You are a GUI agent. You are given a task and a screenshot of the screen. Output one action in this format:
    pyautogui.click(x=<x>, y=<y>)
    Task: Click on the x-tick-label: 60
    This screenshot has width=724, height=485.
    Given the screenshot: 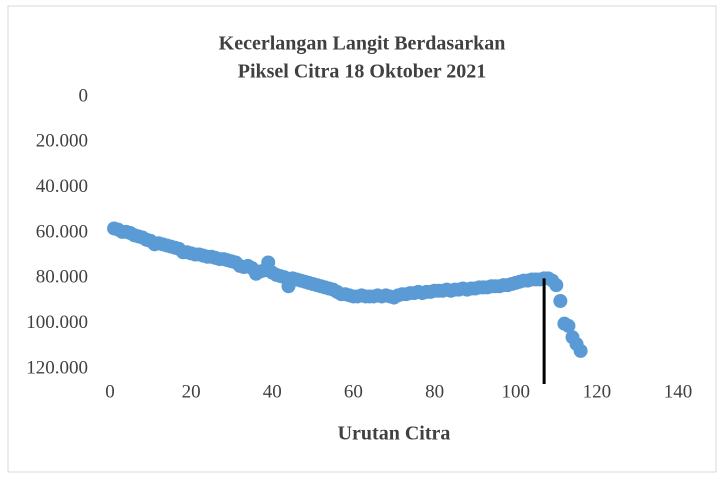 What is the action you would take?
    pyautogui.click(x=353, y=391)
    